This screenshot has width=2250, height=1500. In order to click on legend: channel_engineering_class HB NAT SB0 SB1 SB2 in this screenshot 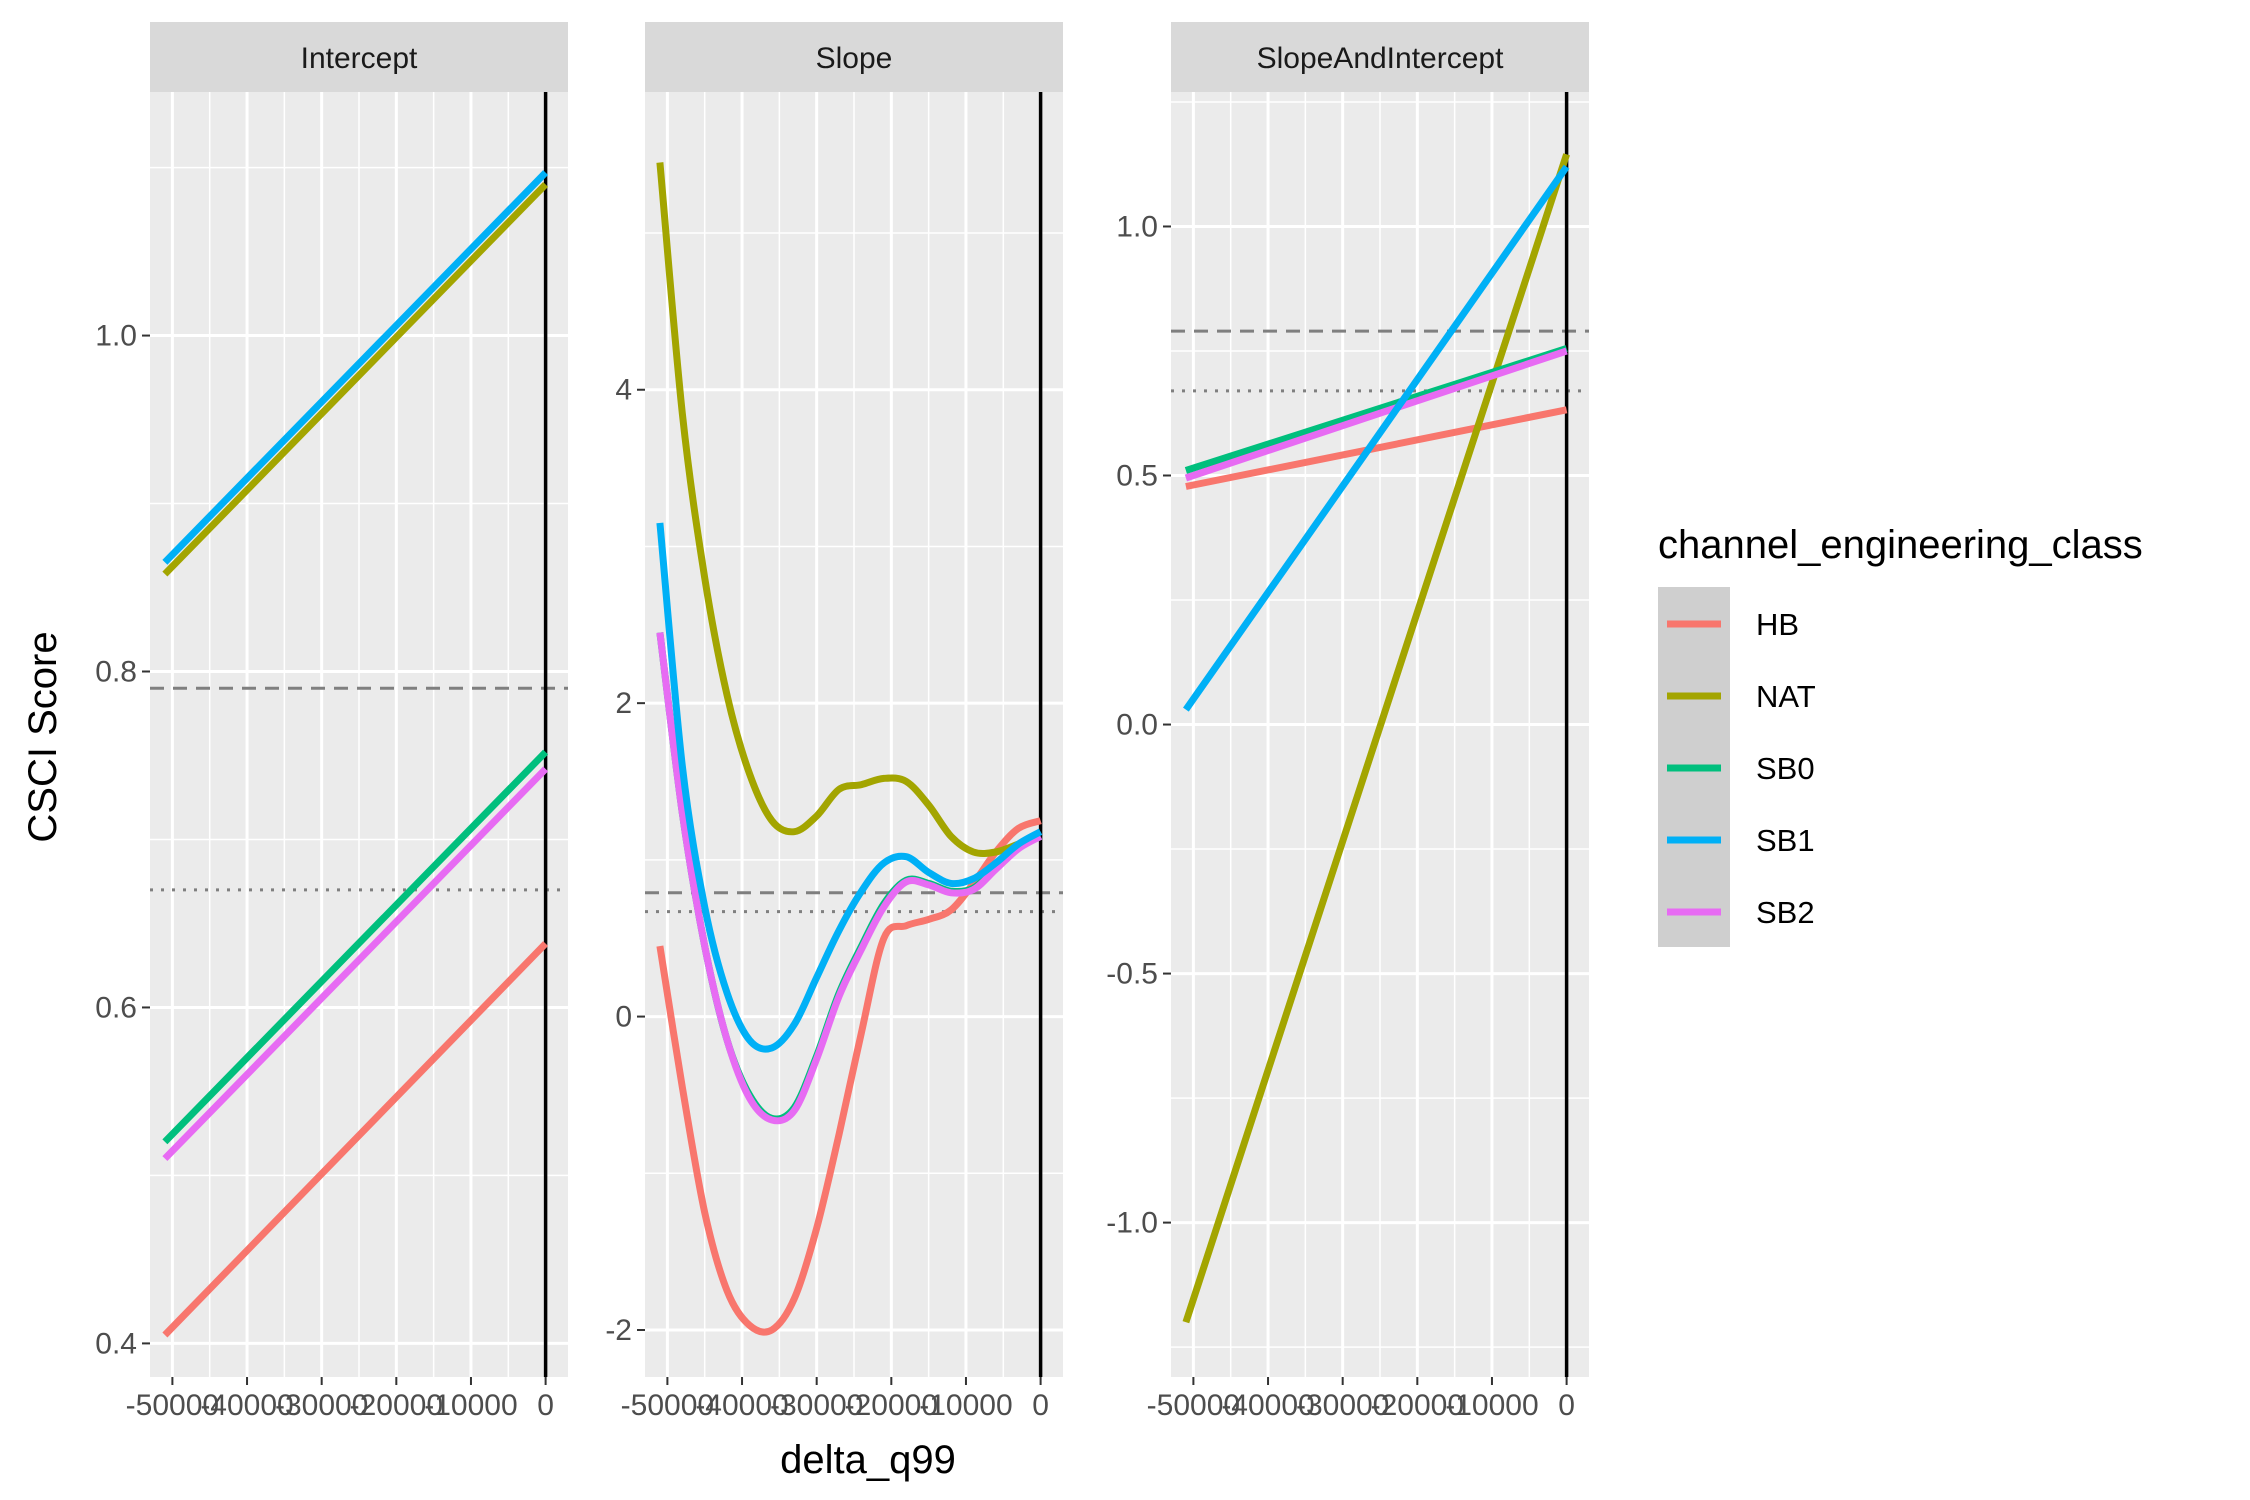, I will do `click(1900, 735)`.